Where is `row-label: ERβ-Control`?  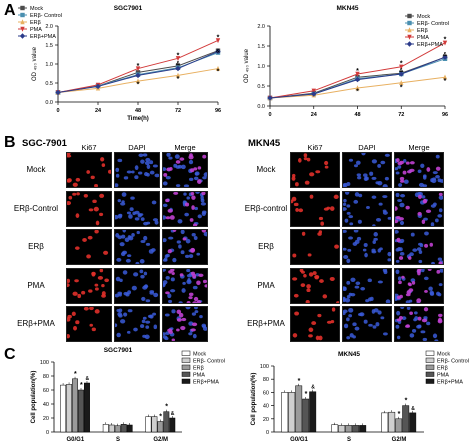
row-label: ERβ-Control is located at coordinates (36, 208).